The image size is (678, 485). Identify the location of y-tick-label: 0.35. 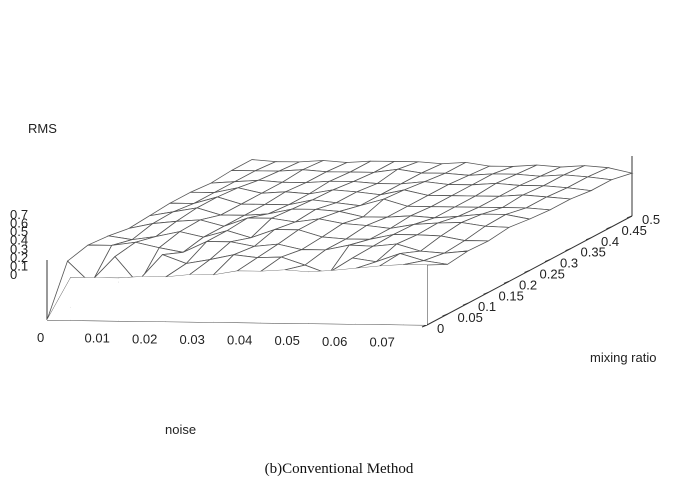
(593, 252).